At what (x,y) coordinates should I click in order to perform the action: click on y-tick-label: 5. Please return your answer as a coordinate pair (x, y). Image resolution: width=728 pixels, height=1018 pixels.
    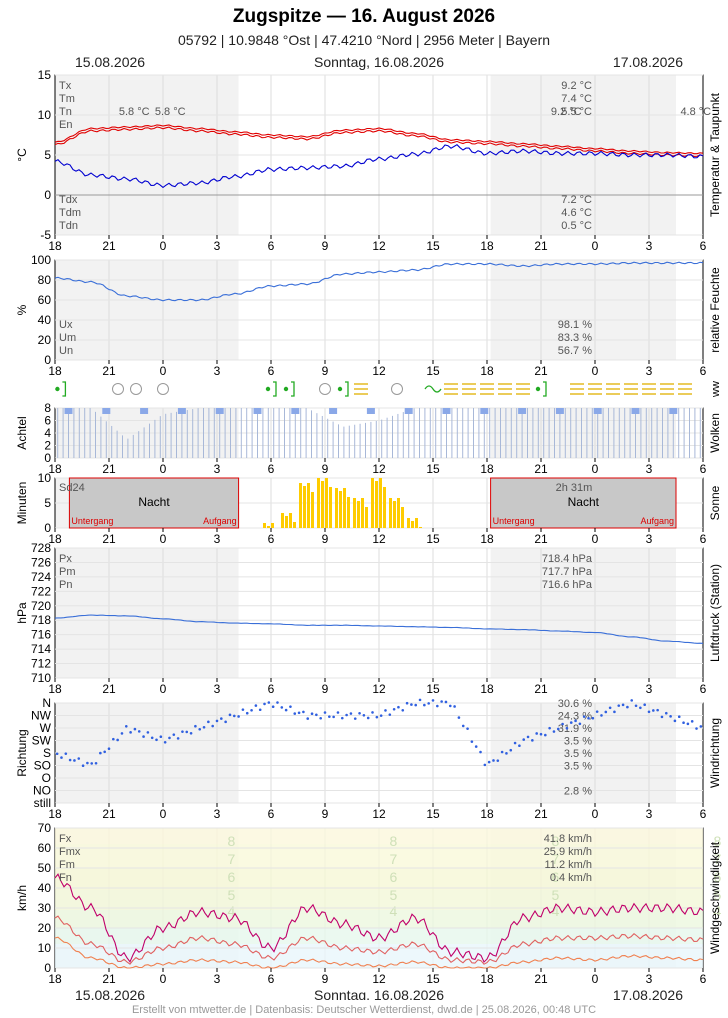
    Looking at the image, I should click on (47, 503).